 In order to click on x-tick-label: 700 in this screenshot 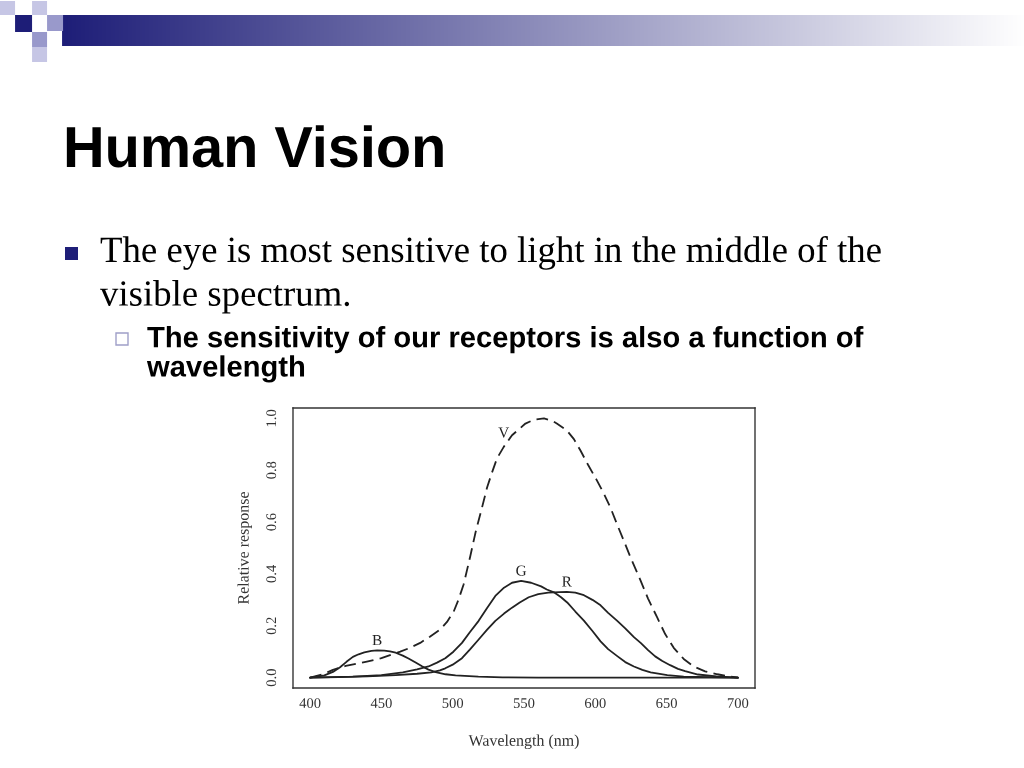, I will do `click(738, 703)`.